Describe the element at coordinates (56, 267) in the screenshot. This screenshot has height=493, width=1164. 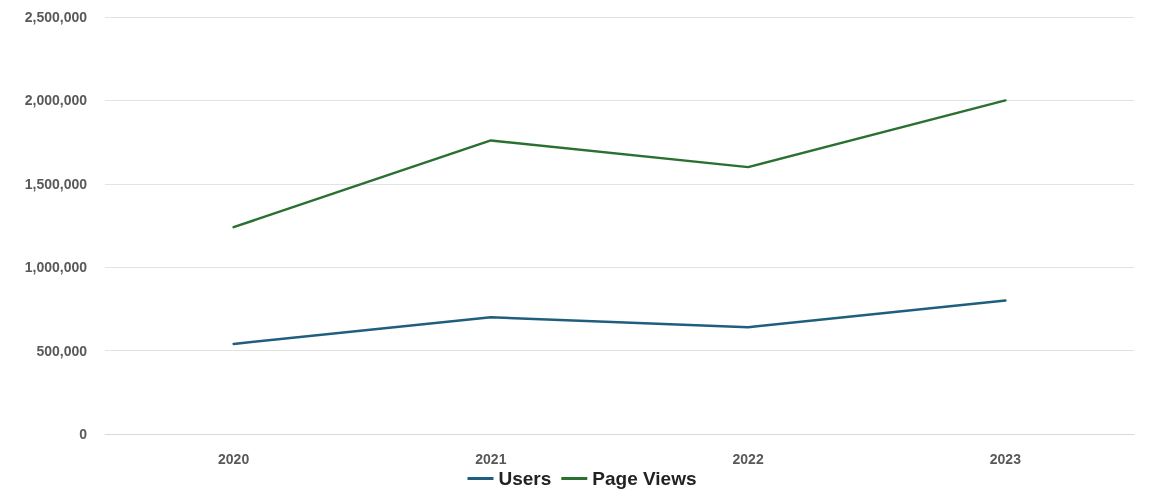
I see `y-tick-label: 1,000,000` at that location.